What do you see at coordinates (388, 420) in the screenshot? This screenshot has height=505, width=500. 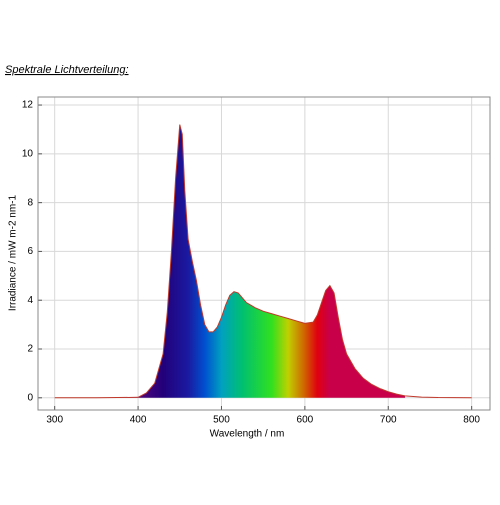 I see `x-tick-label: 700` at bounding box center [388, 420].